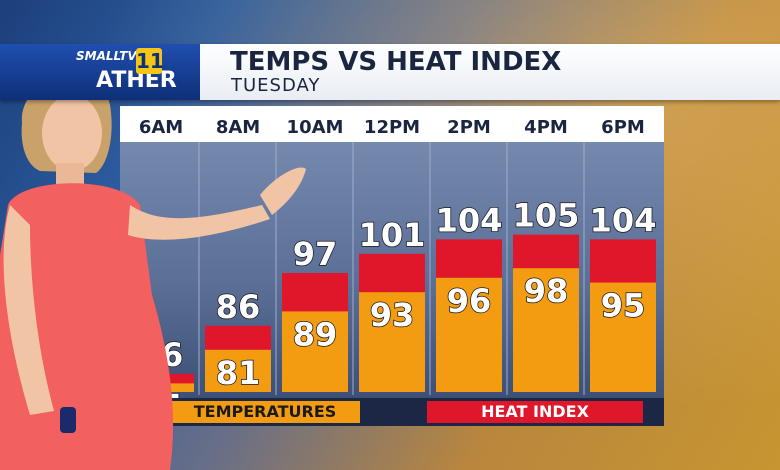  I want to click on category-label: 4PM, so click(546, 127).